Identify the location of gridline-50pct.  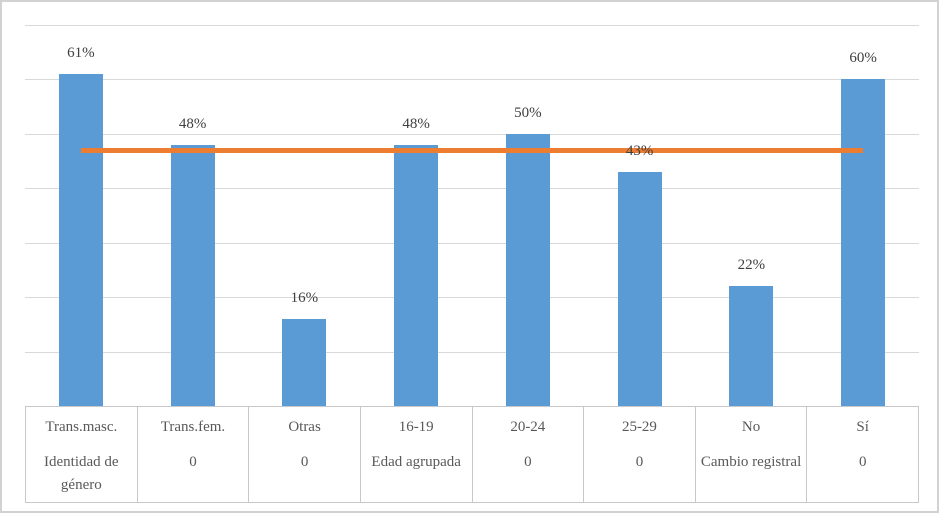
(472, 134).